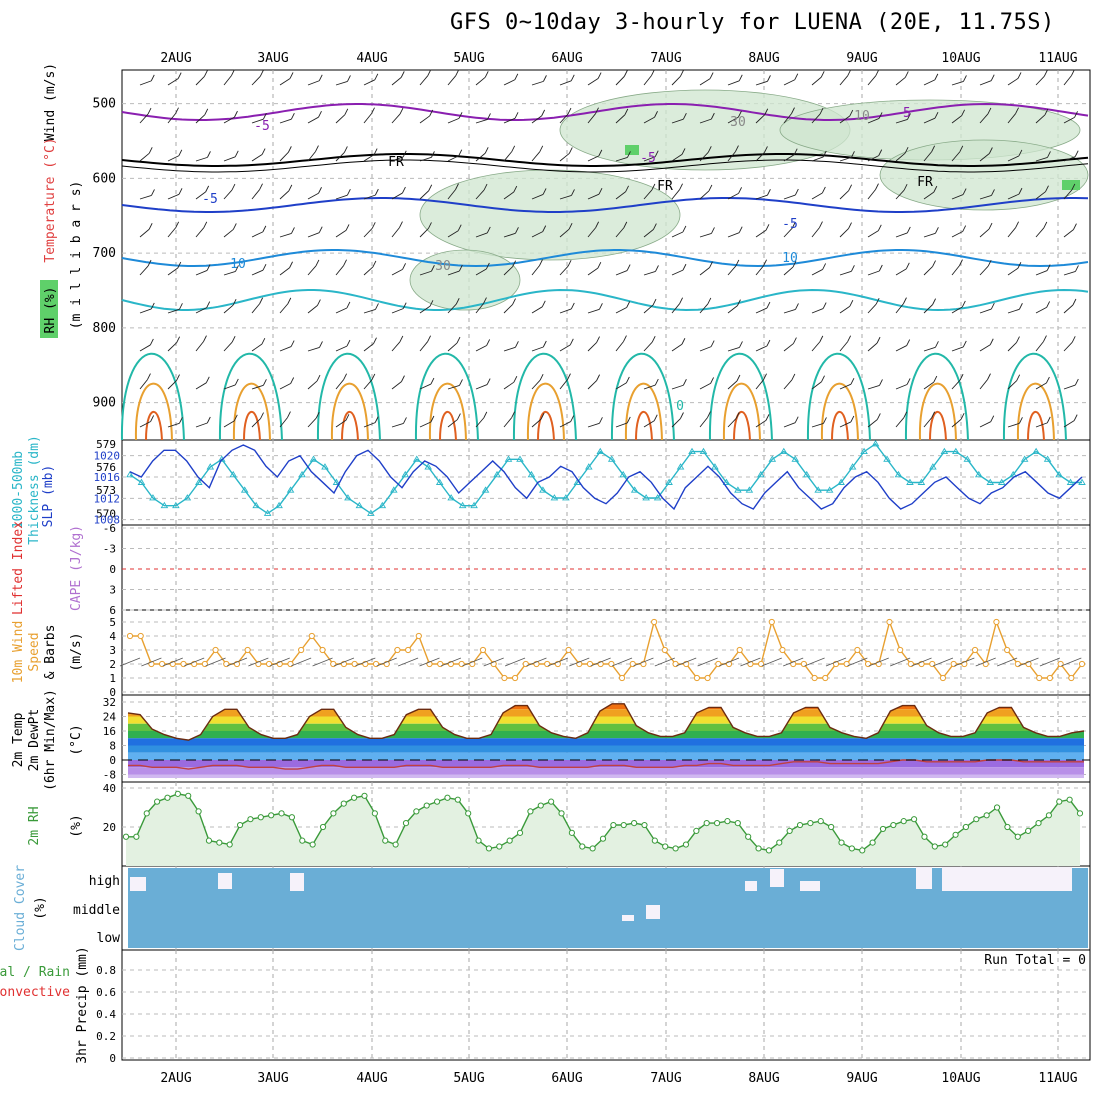 This screenshot has width=1100, height=1100. I want to click on label-rh: RH (%), so click(50, 310).